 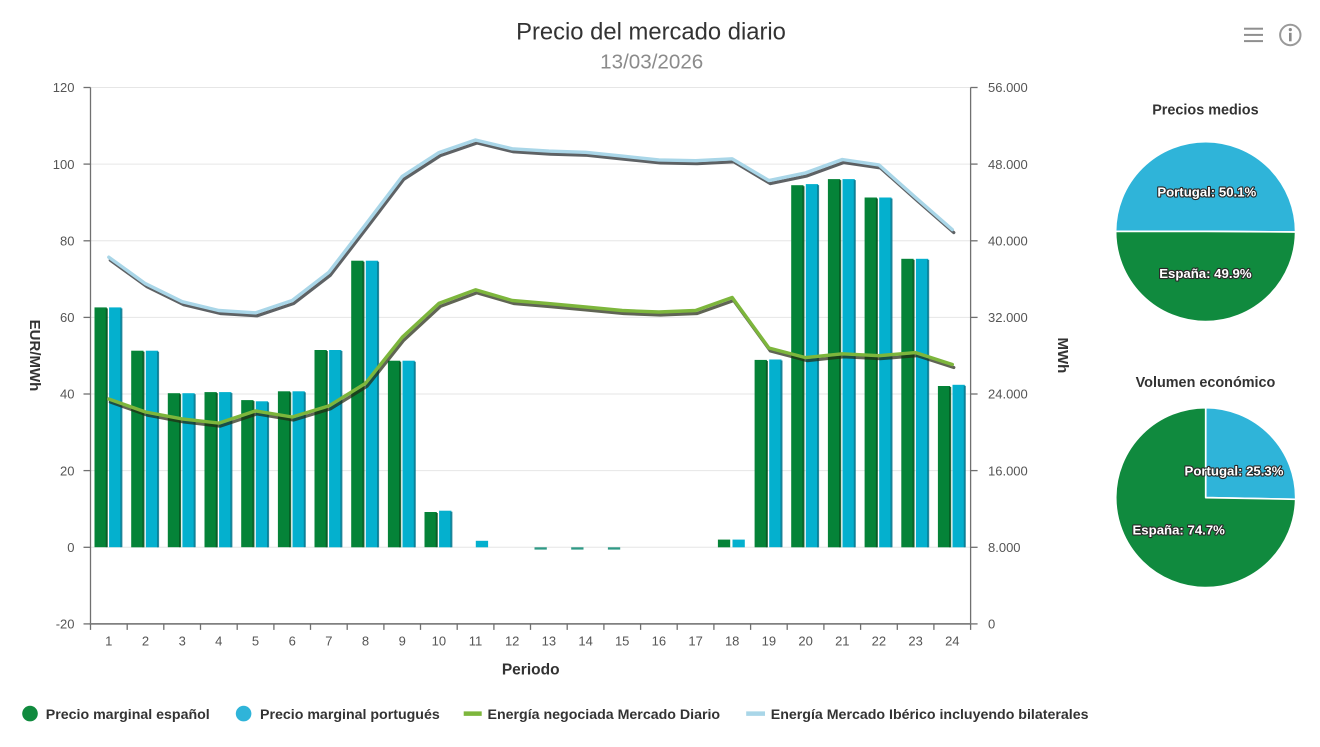 What do you see at coordinates (365, 641) in the screenshot?
I see `svg-text: 8` at bounding box center [365, 641].